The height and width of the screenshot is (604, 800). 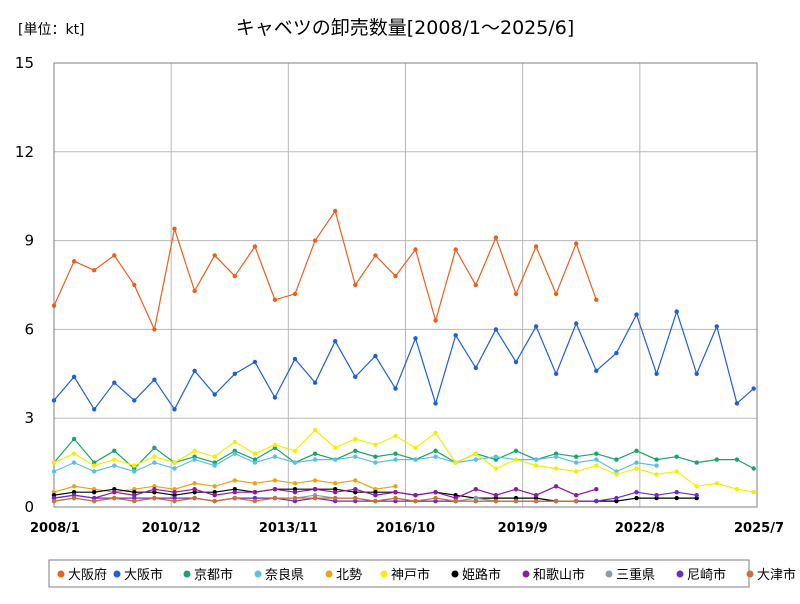 I want to click on legend-label: 尼崎市, so click(x=706, y=575).